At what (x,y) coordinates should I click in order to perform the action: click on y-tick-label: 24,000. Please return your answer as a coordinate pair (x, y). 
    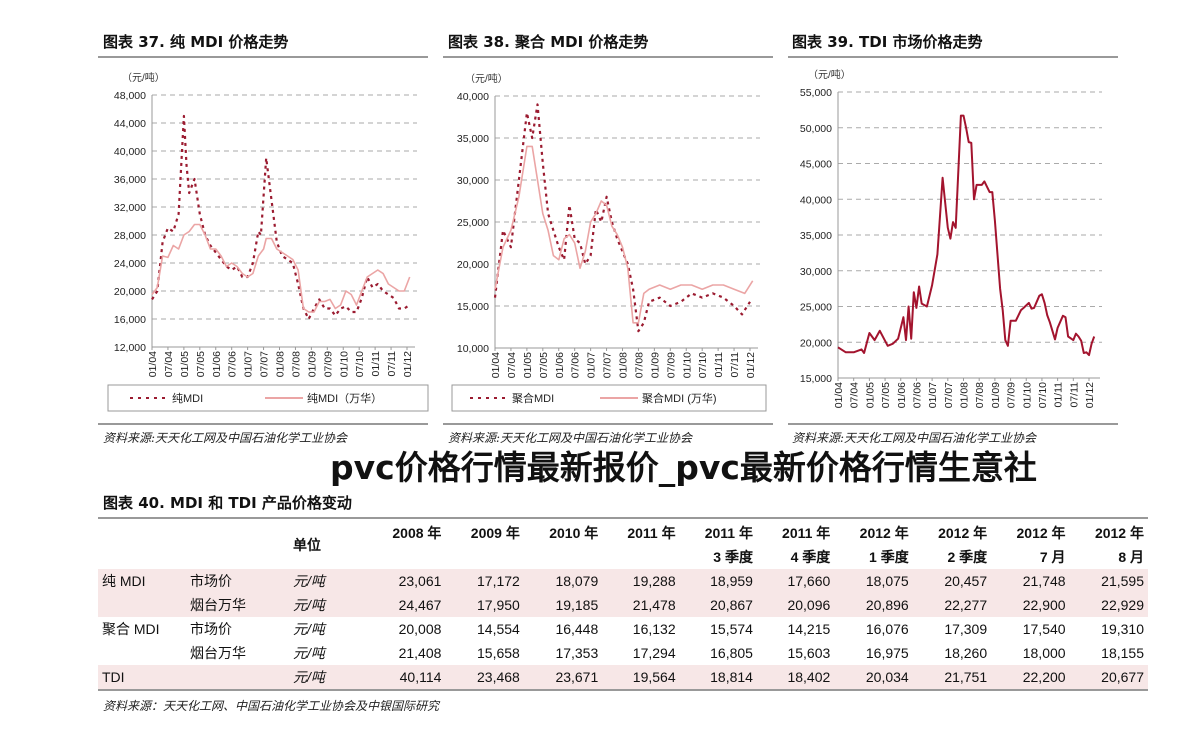
    Looking at the image, I should click on (130, 264).